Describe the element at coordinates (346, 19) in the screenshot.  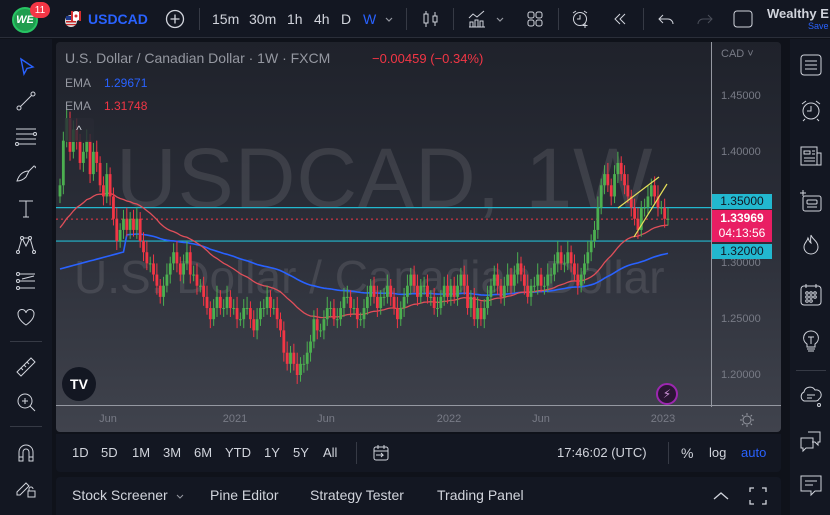
I see `timeframe-d: D` at that location.